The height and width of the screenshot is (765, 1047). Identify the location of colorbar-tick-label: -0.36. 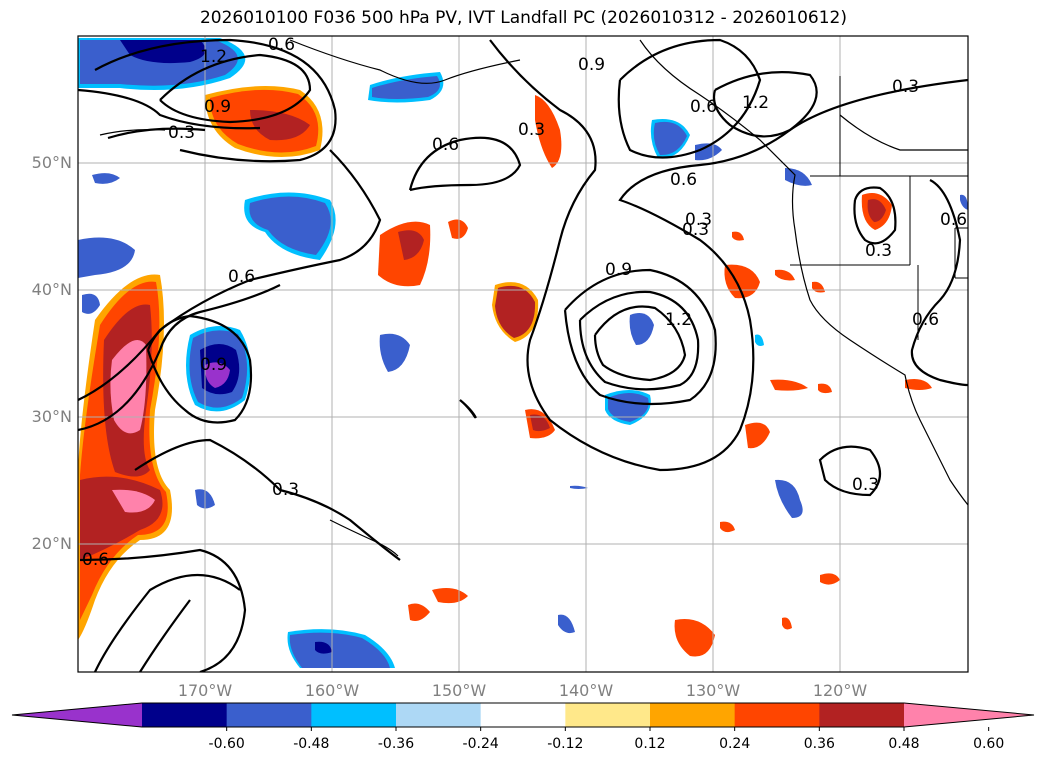
(396, 744).